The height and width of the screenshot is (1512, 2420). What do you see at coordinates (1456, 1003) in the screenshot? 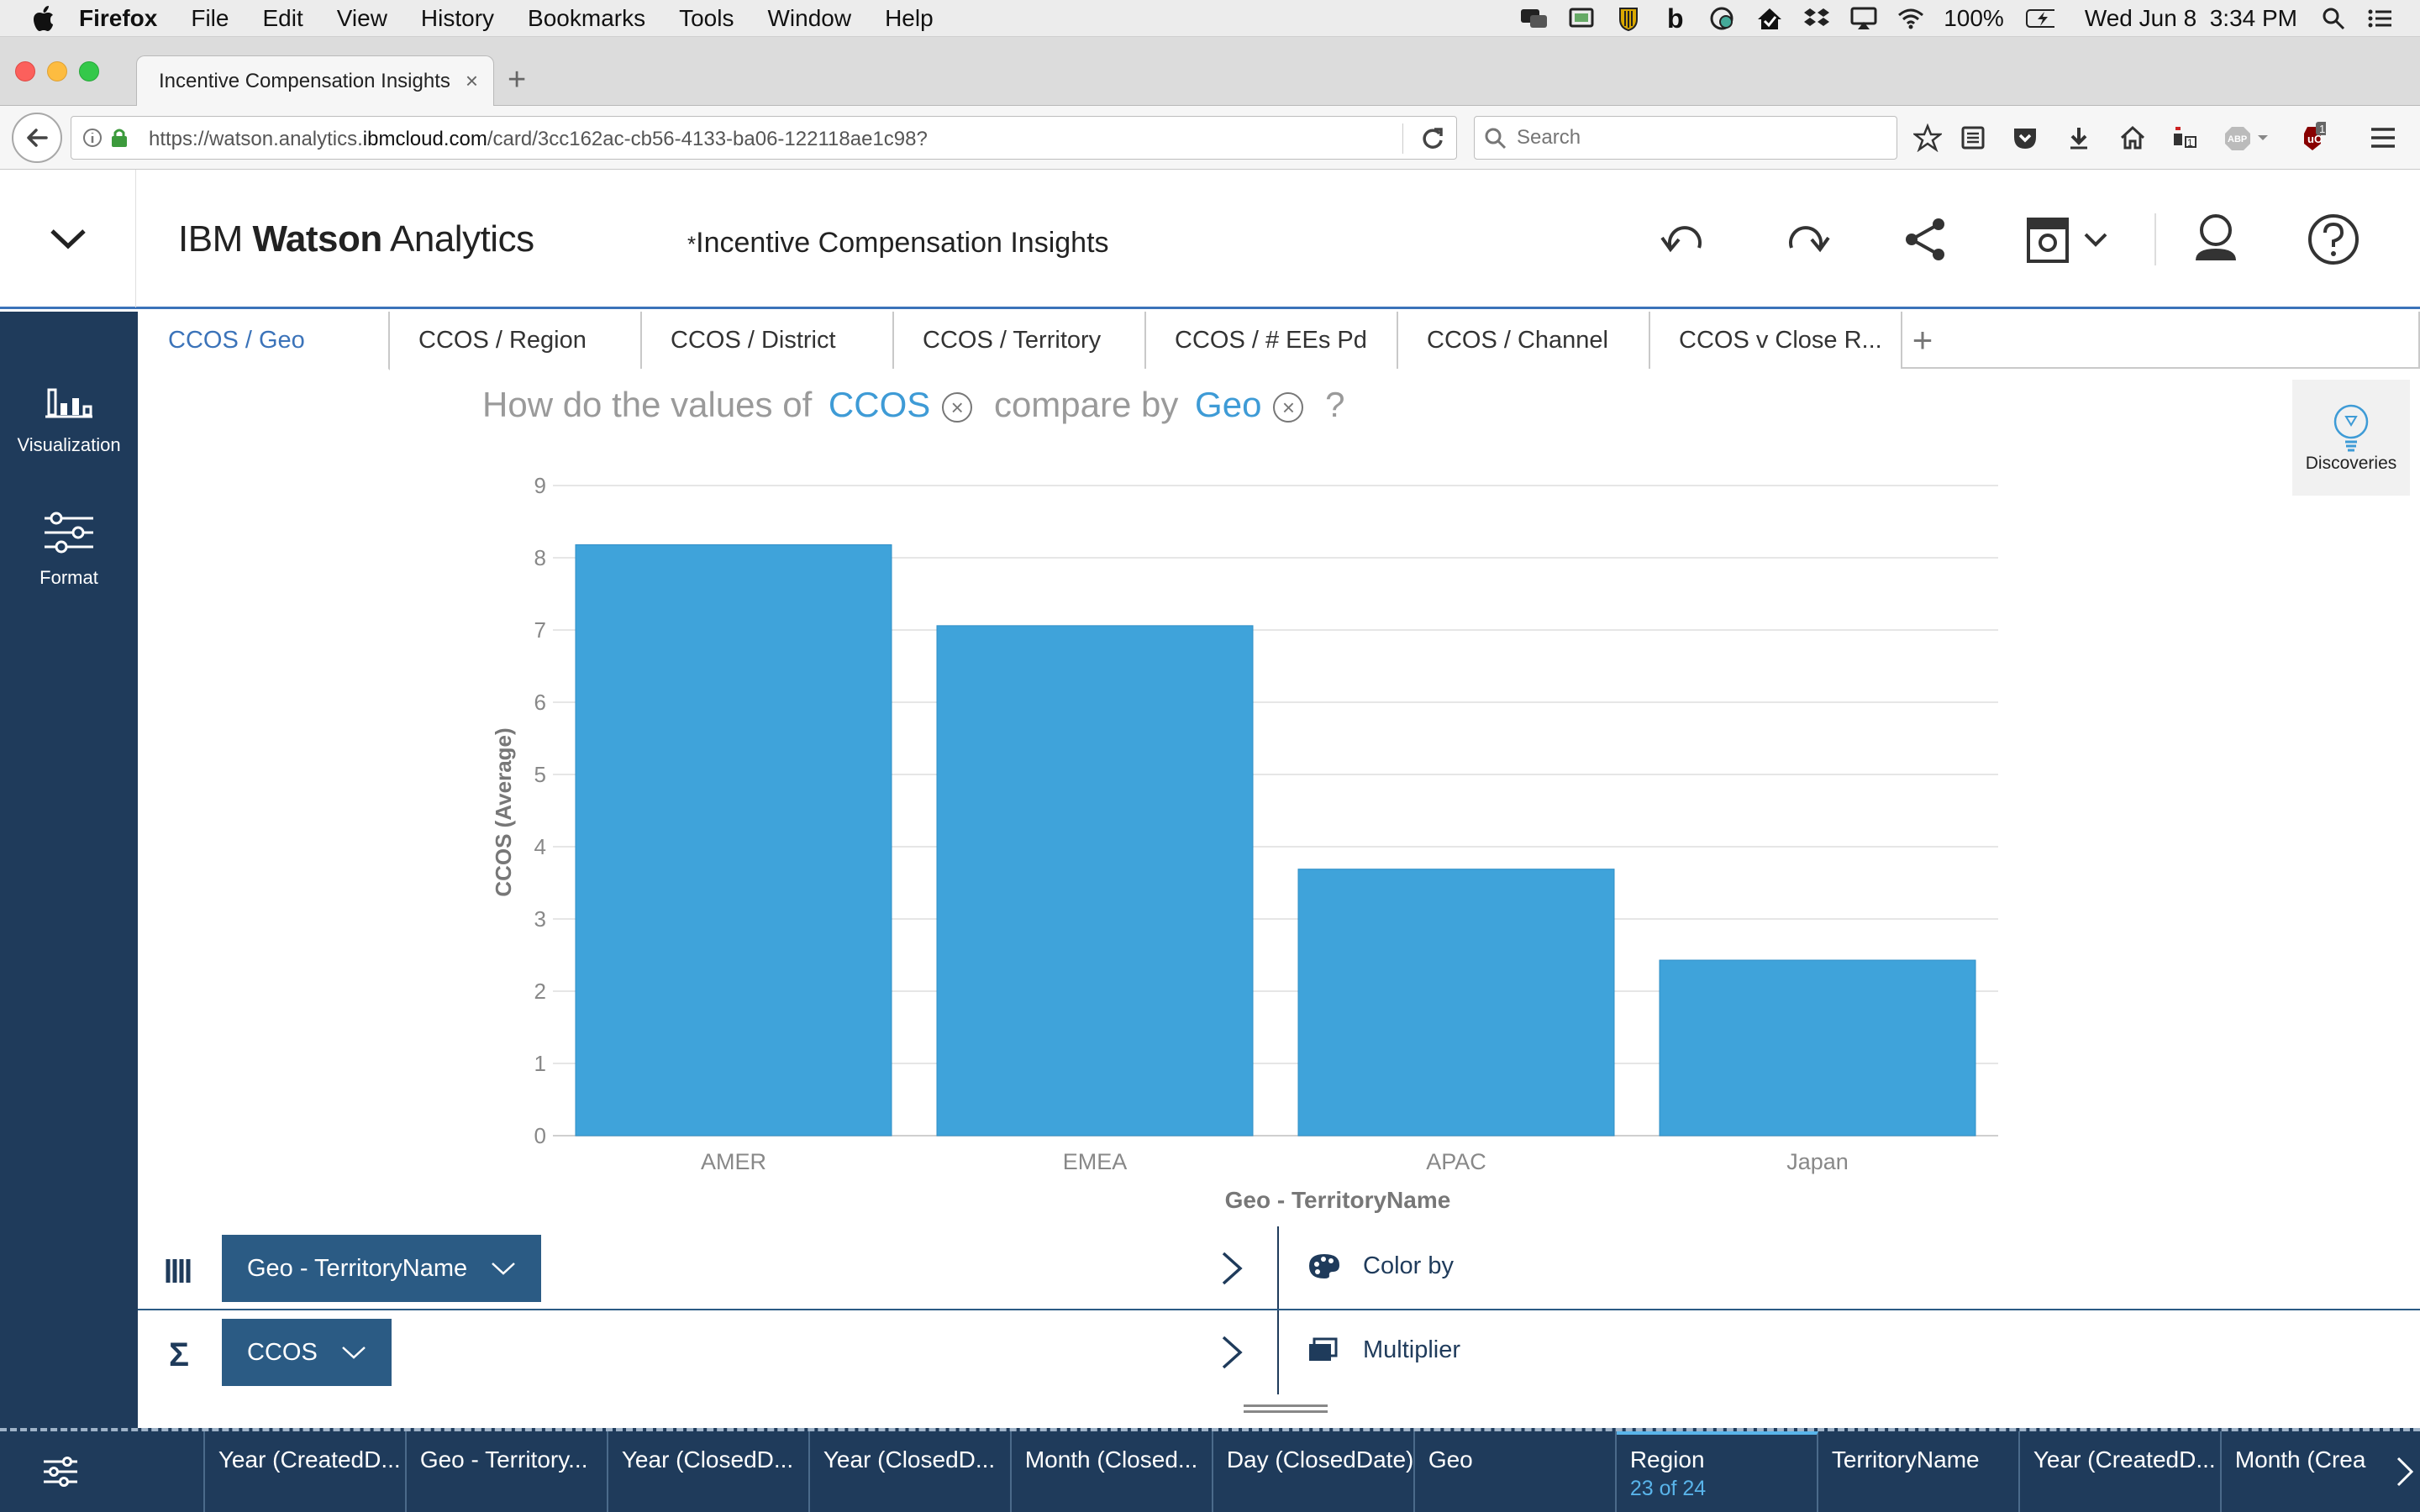
I see `bar-apac` at bounding box center [1456, 1003].